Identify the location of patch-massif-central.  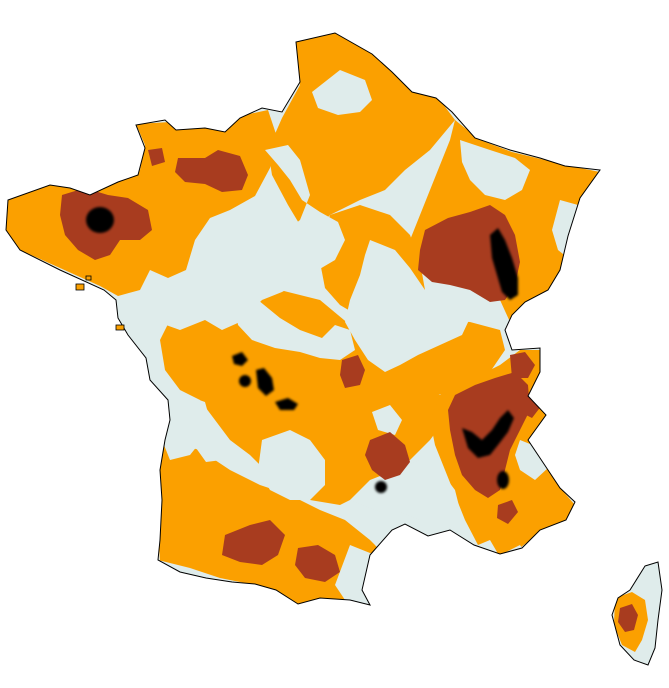
(405, 495).